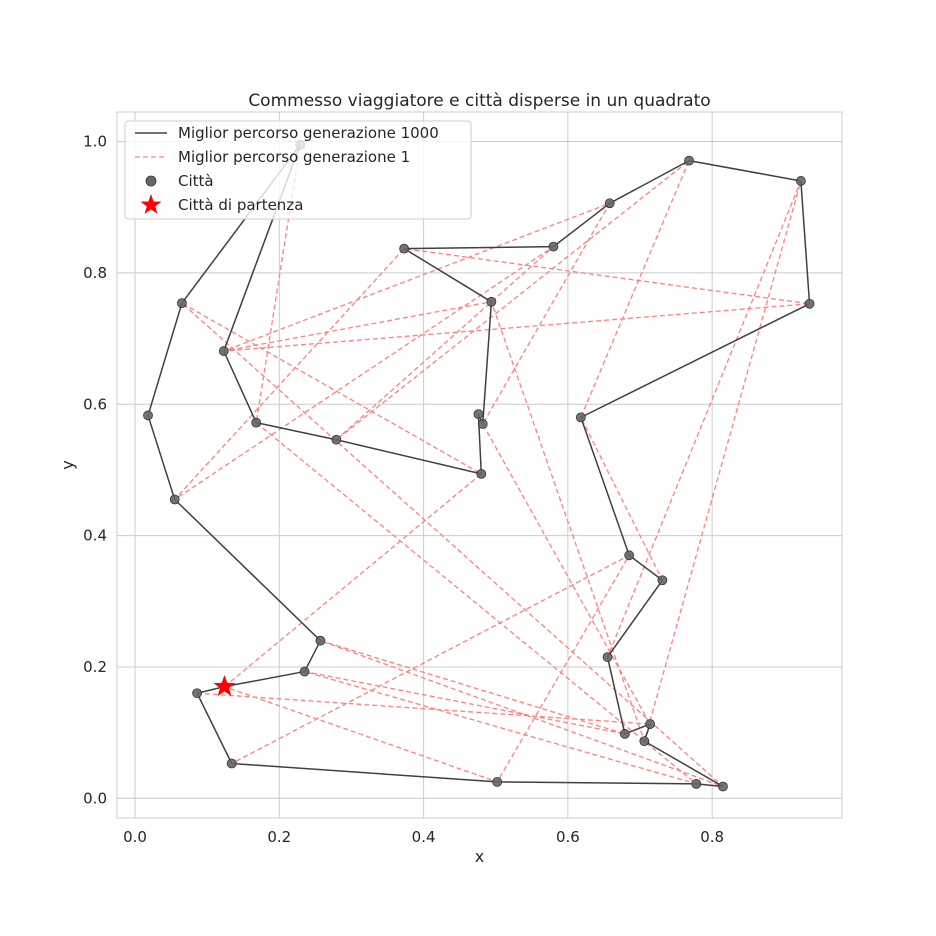  I want to click on y-axis-label: y, so click(67, 464).